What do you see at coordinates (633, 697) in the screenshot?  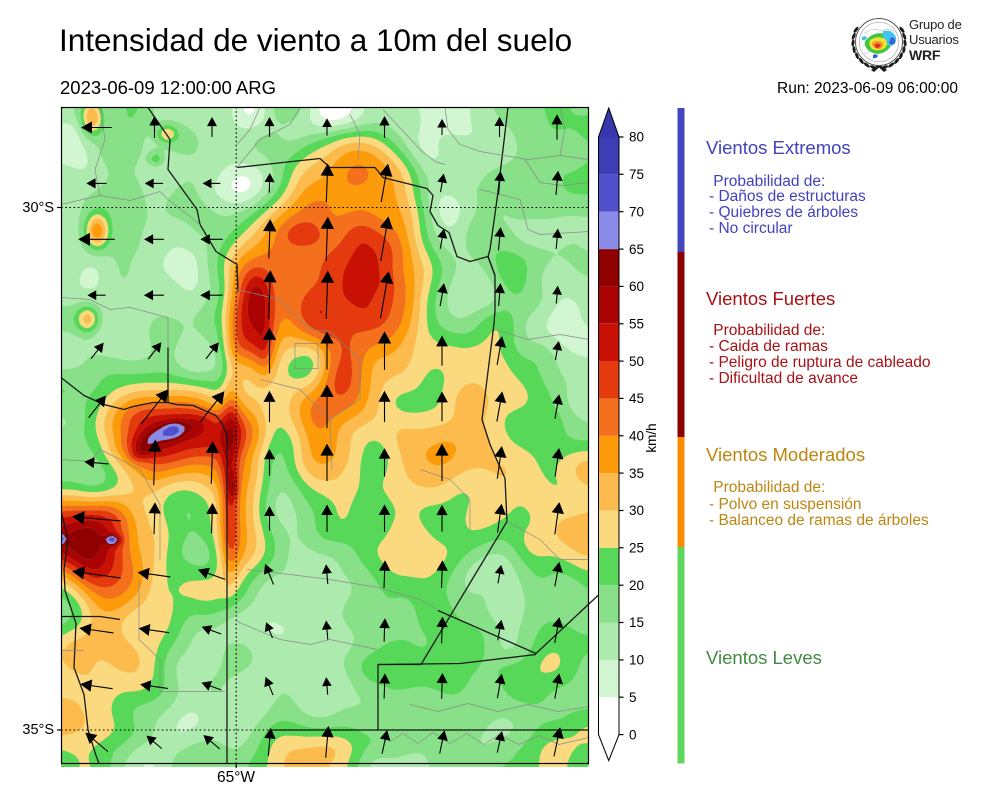 I see `svg-text: 5` at bounding box center [633, 697].